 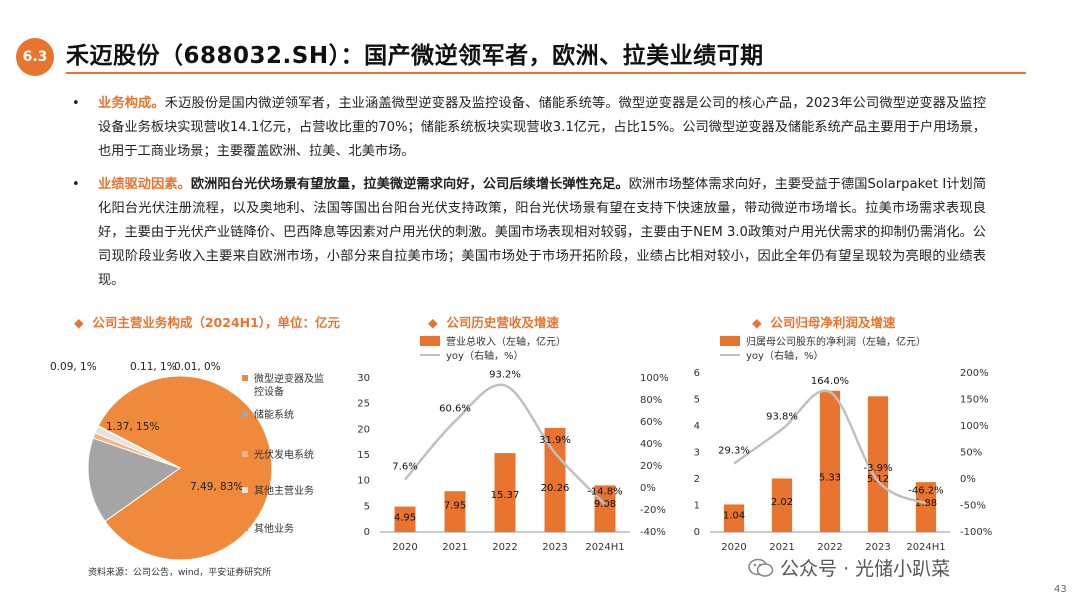 What do you see at coordinates (153, 367) in the screenshot?
I see `pie-slice-label: 0.11, 1%` at bounding box center [153, 367].